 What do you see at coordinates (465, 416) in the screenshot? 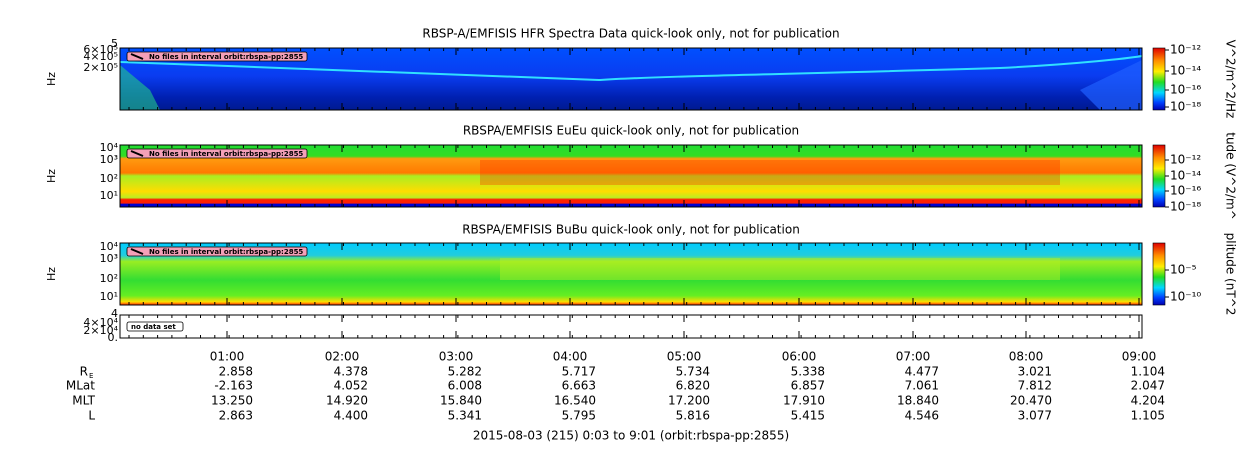
I see `ephemeris-value: 5.341` at bounding box center [465, 416].